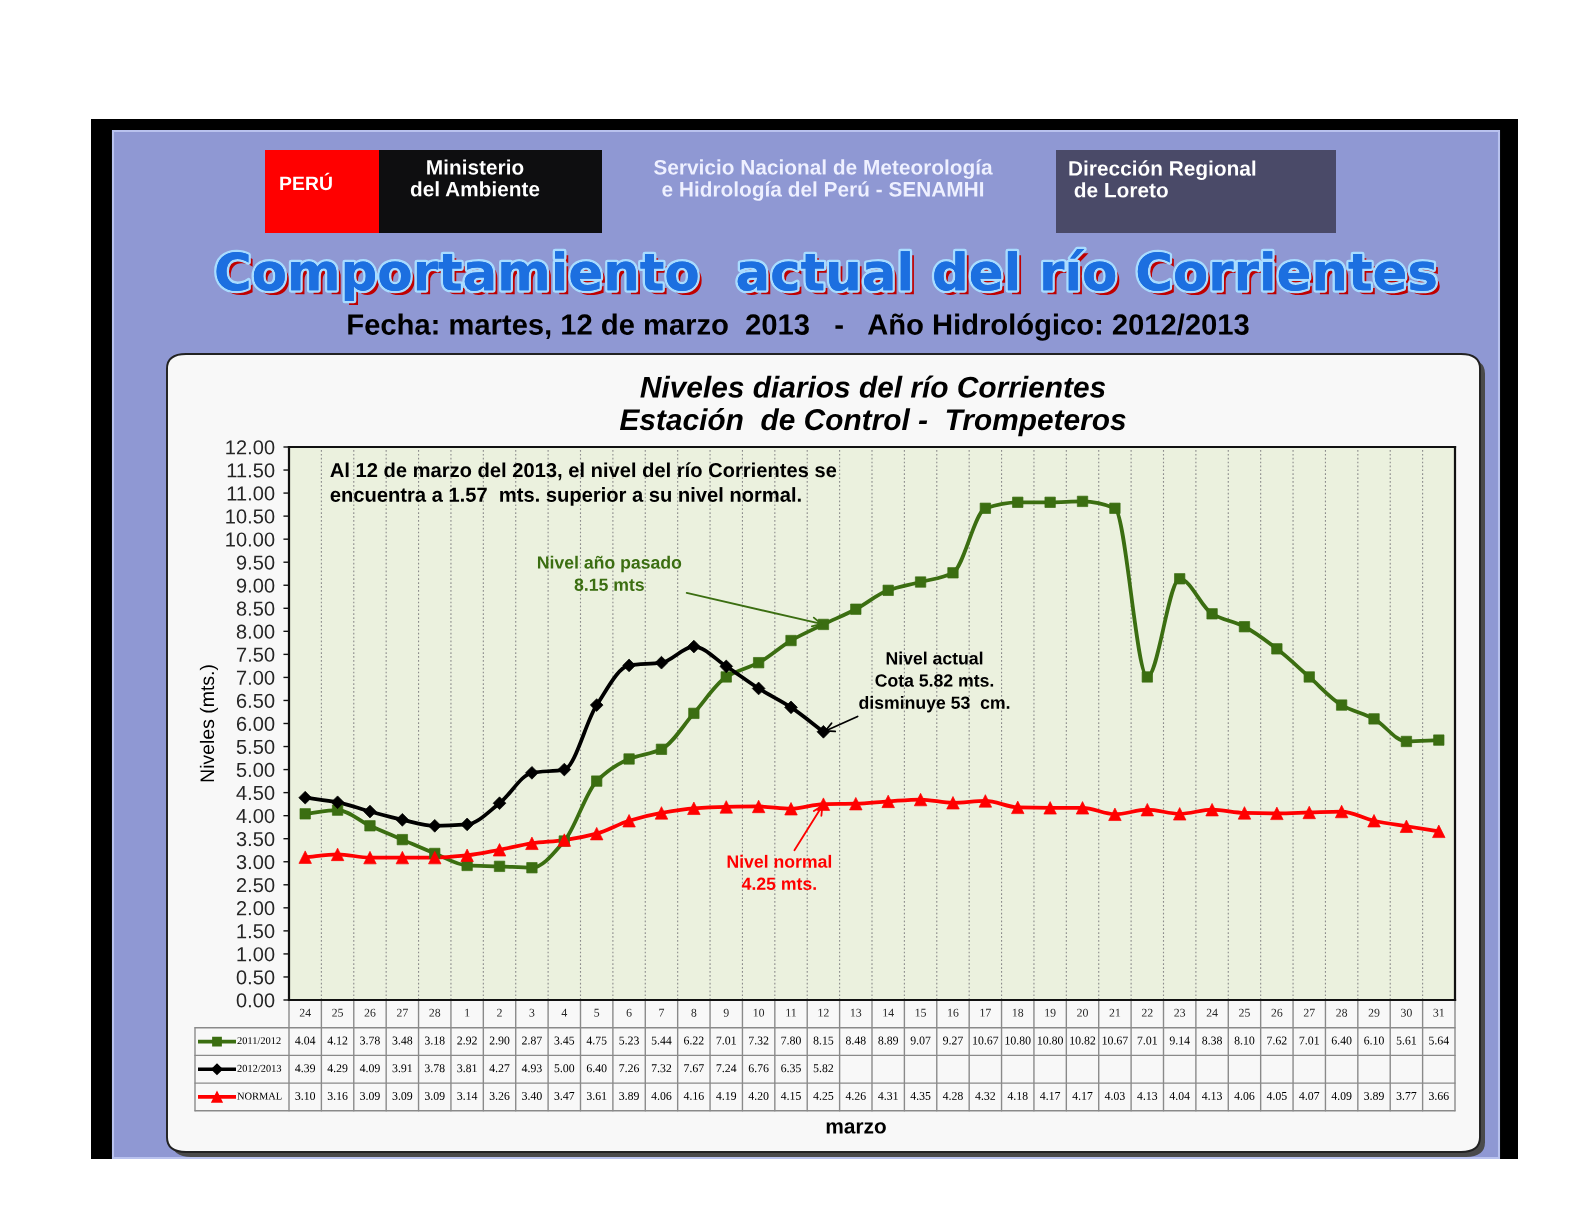  I want to click on data-label: 4.39, so click(305, 1068).